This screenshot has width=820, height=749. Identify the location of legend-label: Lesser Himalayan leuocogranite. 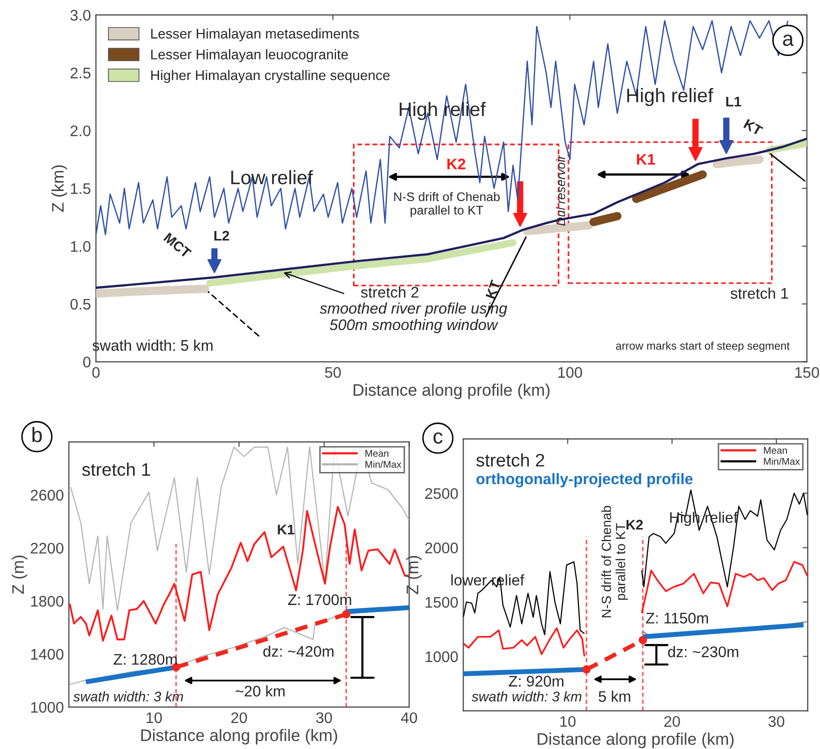
(249, 55).